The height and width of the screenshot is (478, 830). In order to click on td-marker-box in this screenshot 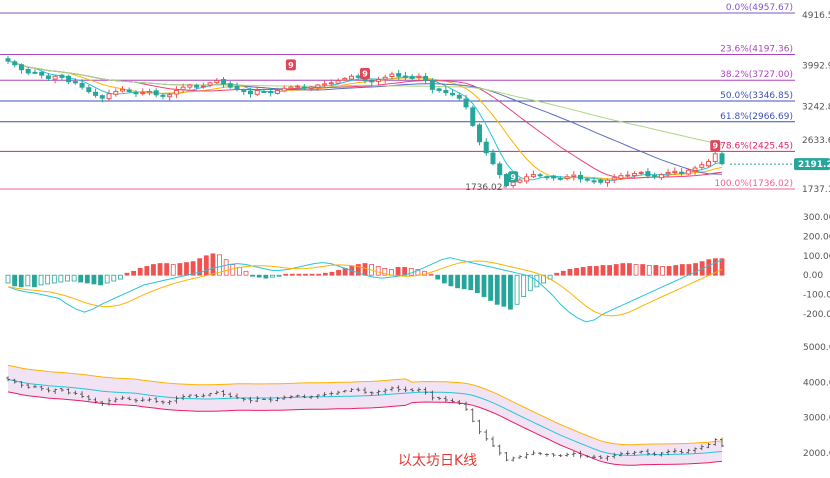, I will do `click(715, 146)`.